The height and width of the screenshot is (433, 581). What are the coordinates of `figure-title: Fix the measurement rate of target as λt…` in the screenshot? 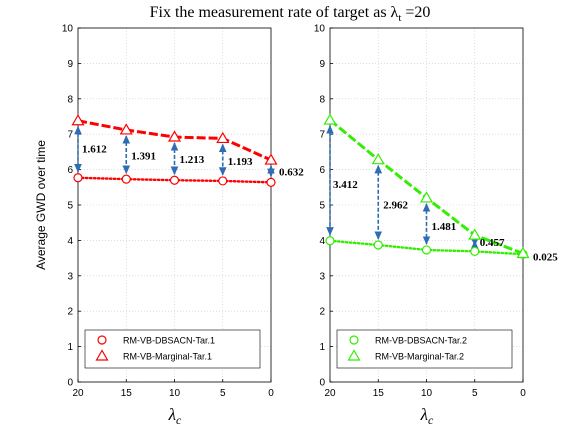 It's located at (290, 14).